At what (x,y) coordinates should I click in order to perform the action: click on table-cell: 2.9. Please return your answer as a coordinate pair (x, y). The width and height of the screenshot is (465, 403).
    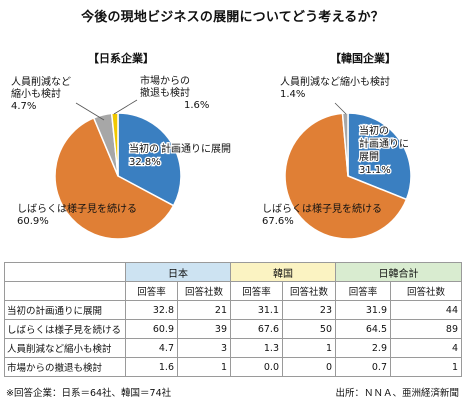
    Looking at the image, I should click on (363, 348).